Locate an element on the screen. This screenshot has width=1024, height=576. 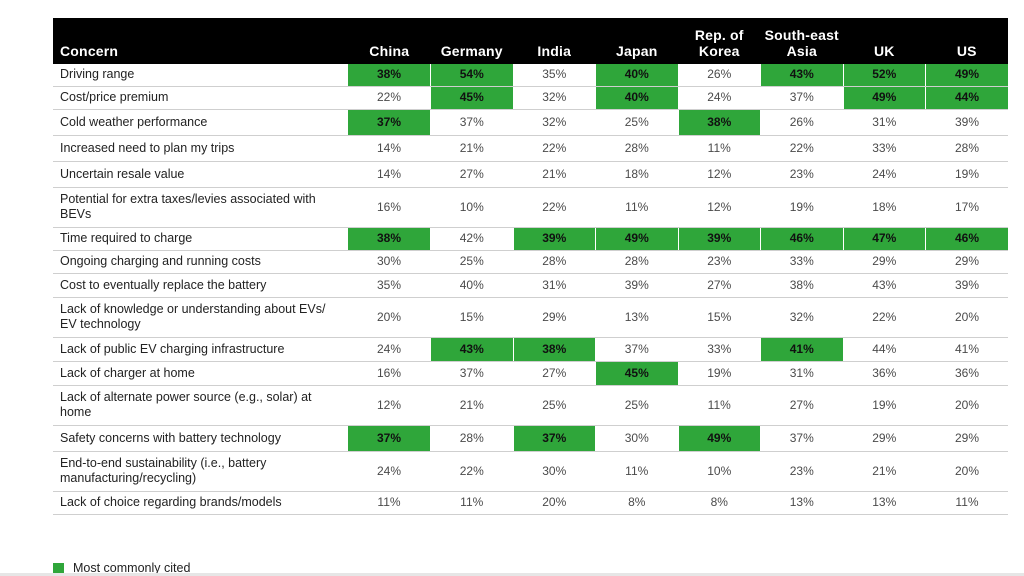
column-header-germany: Germany is located at coordinates (471, 51).